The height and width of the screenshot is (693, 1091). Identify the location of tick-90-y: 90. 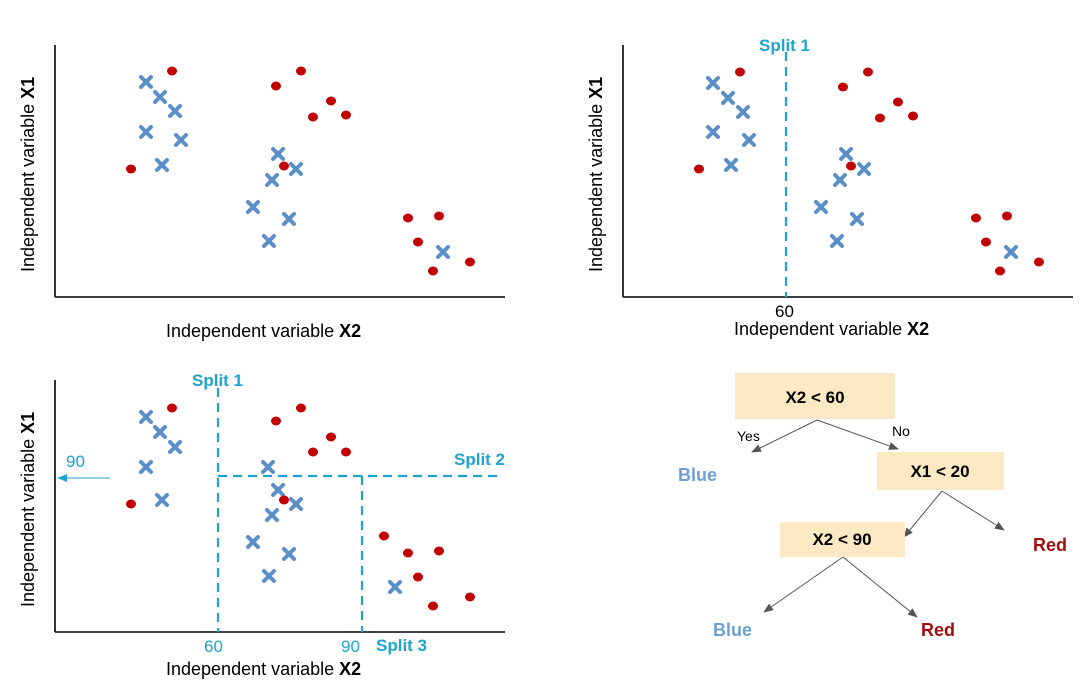
(75, 461).